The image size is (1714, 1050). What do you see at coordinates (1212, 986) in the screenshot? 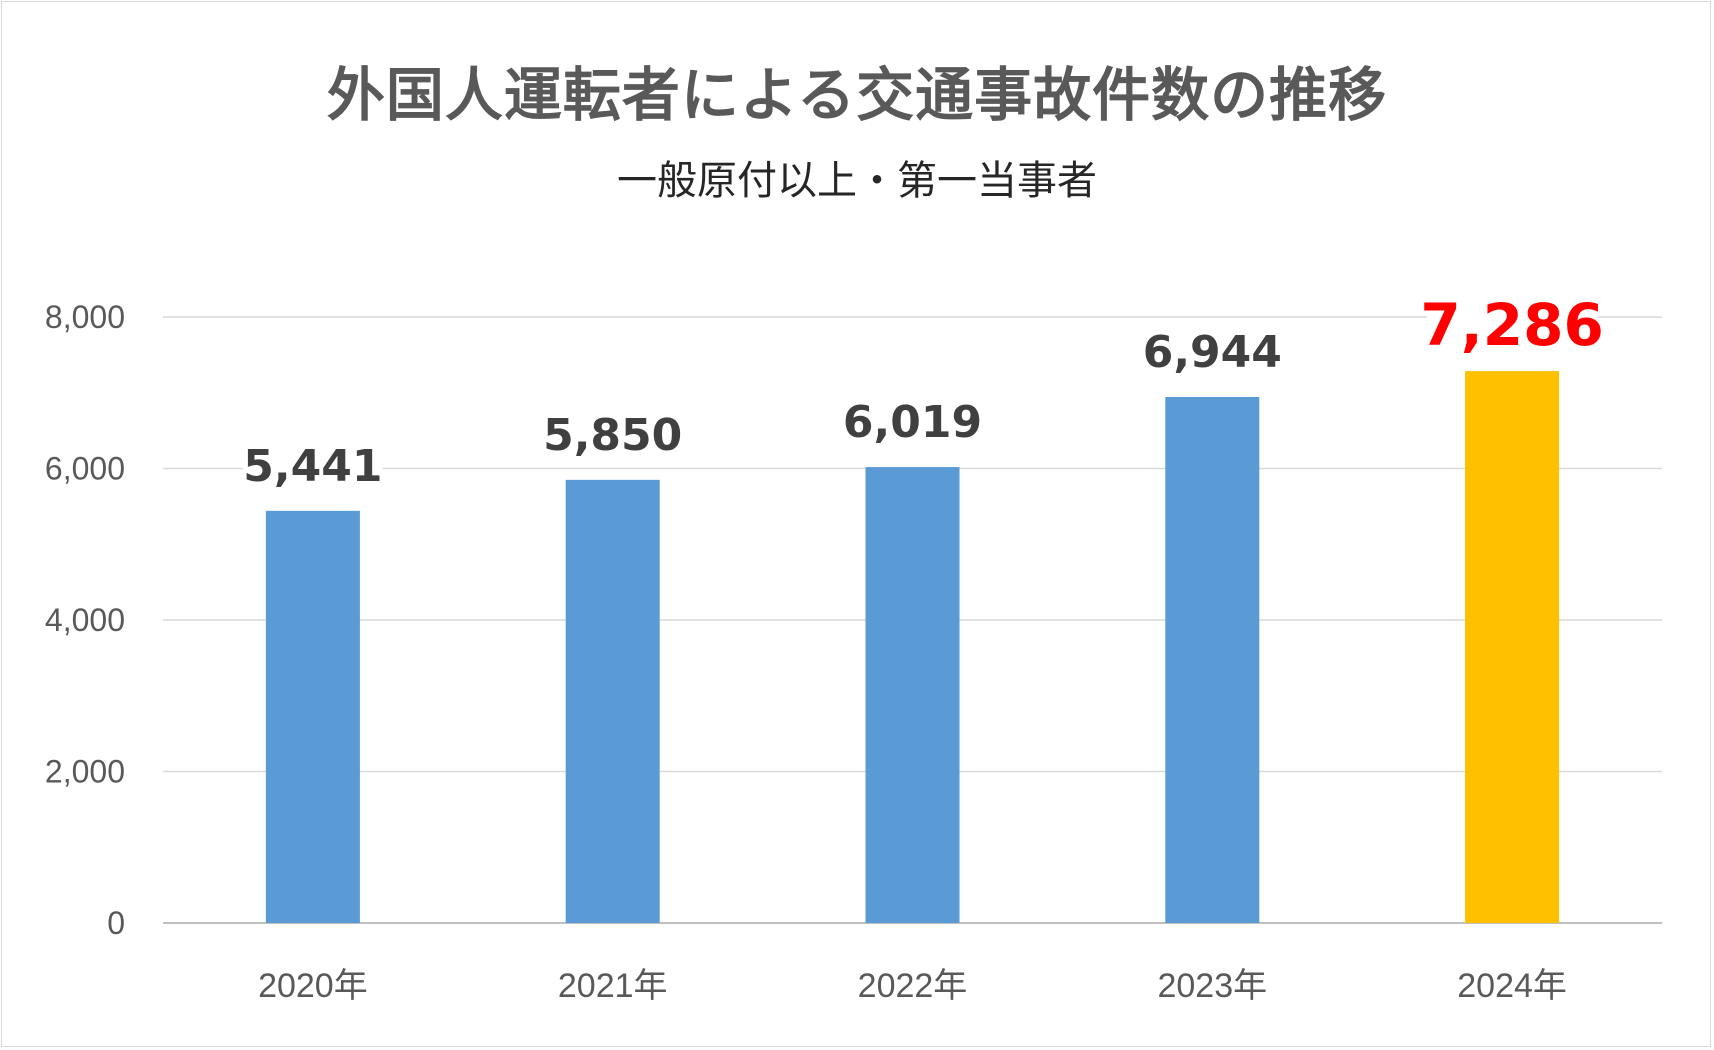
I see `x-category-label: 2023年` at bounding box center [1212, 986].